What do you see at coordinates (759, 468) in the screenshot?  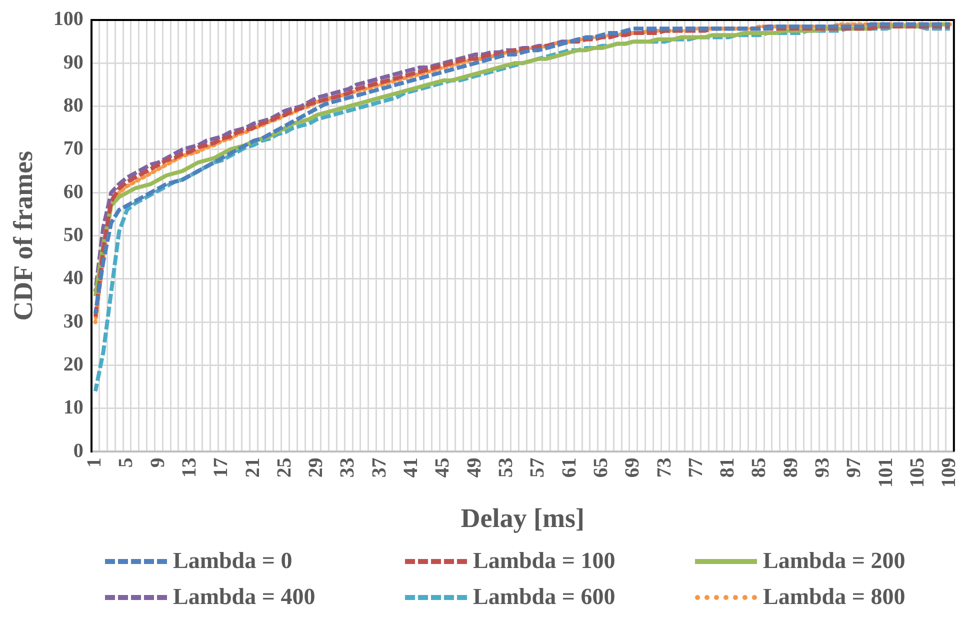 I see `x-tick-label: 85` at bounding box center [759, 468].